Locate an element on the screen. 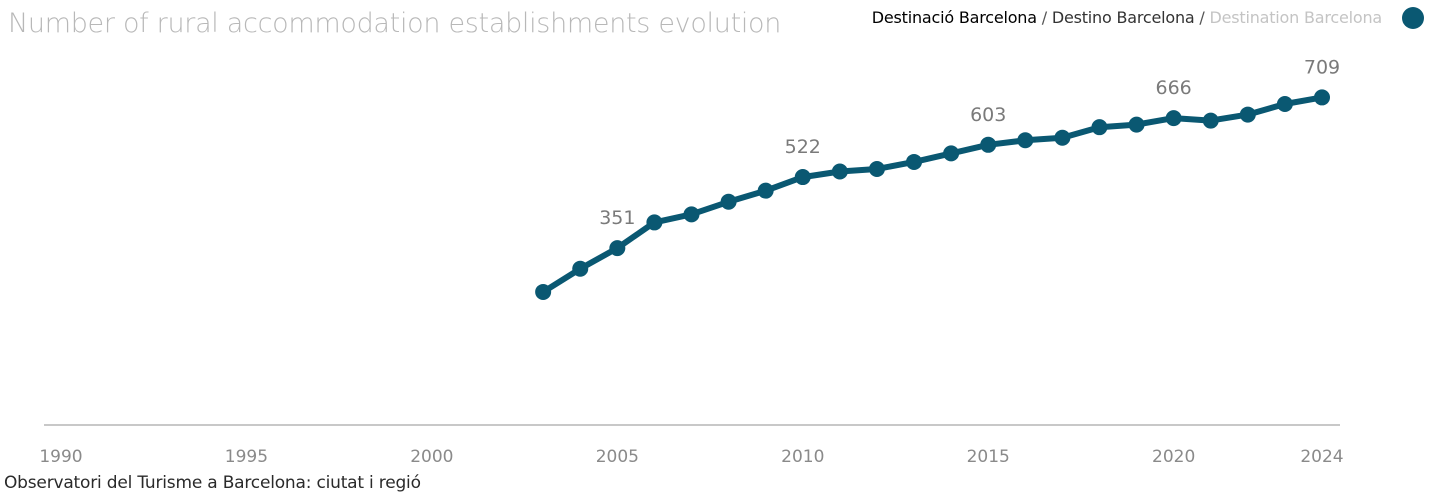 The width and height of the screenshot is (1440, 497). destination-spanish: Destino Barcelona is located at coordinates (1123, 17).